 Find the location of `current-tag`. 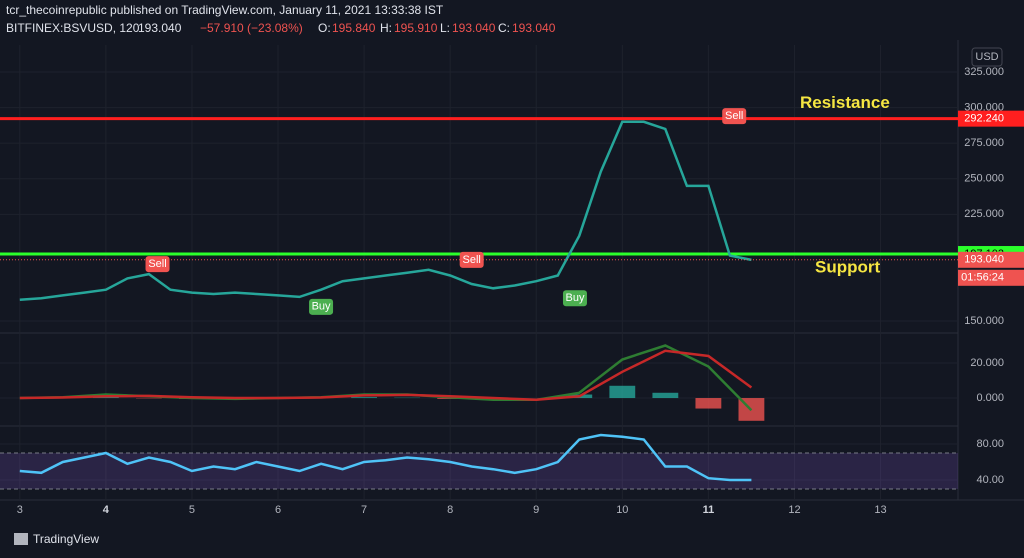

current-tag is located at coordinates (991, 259).